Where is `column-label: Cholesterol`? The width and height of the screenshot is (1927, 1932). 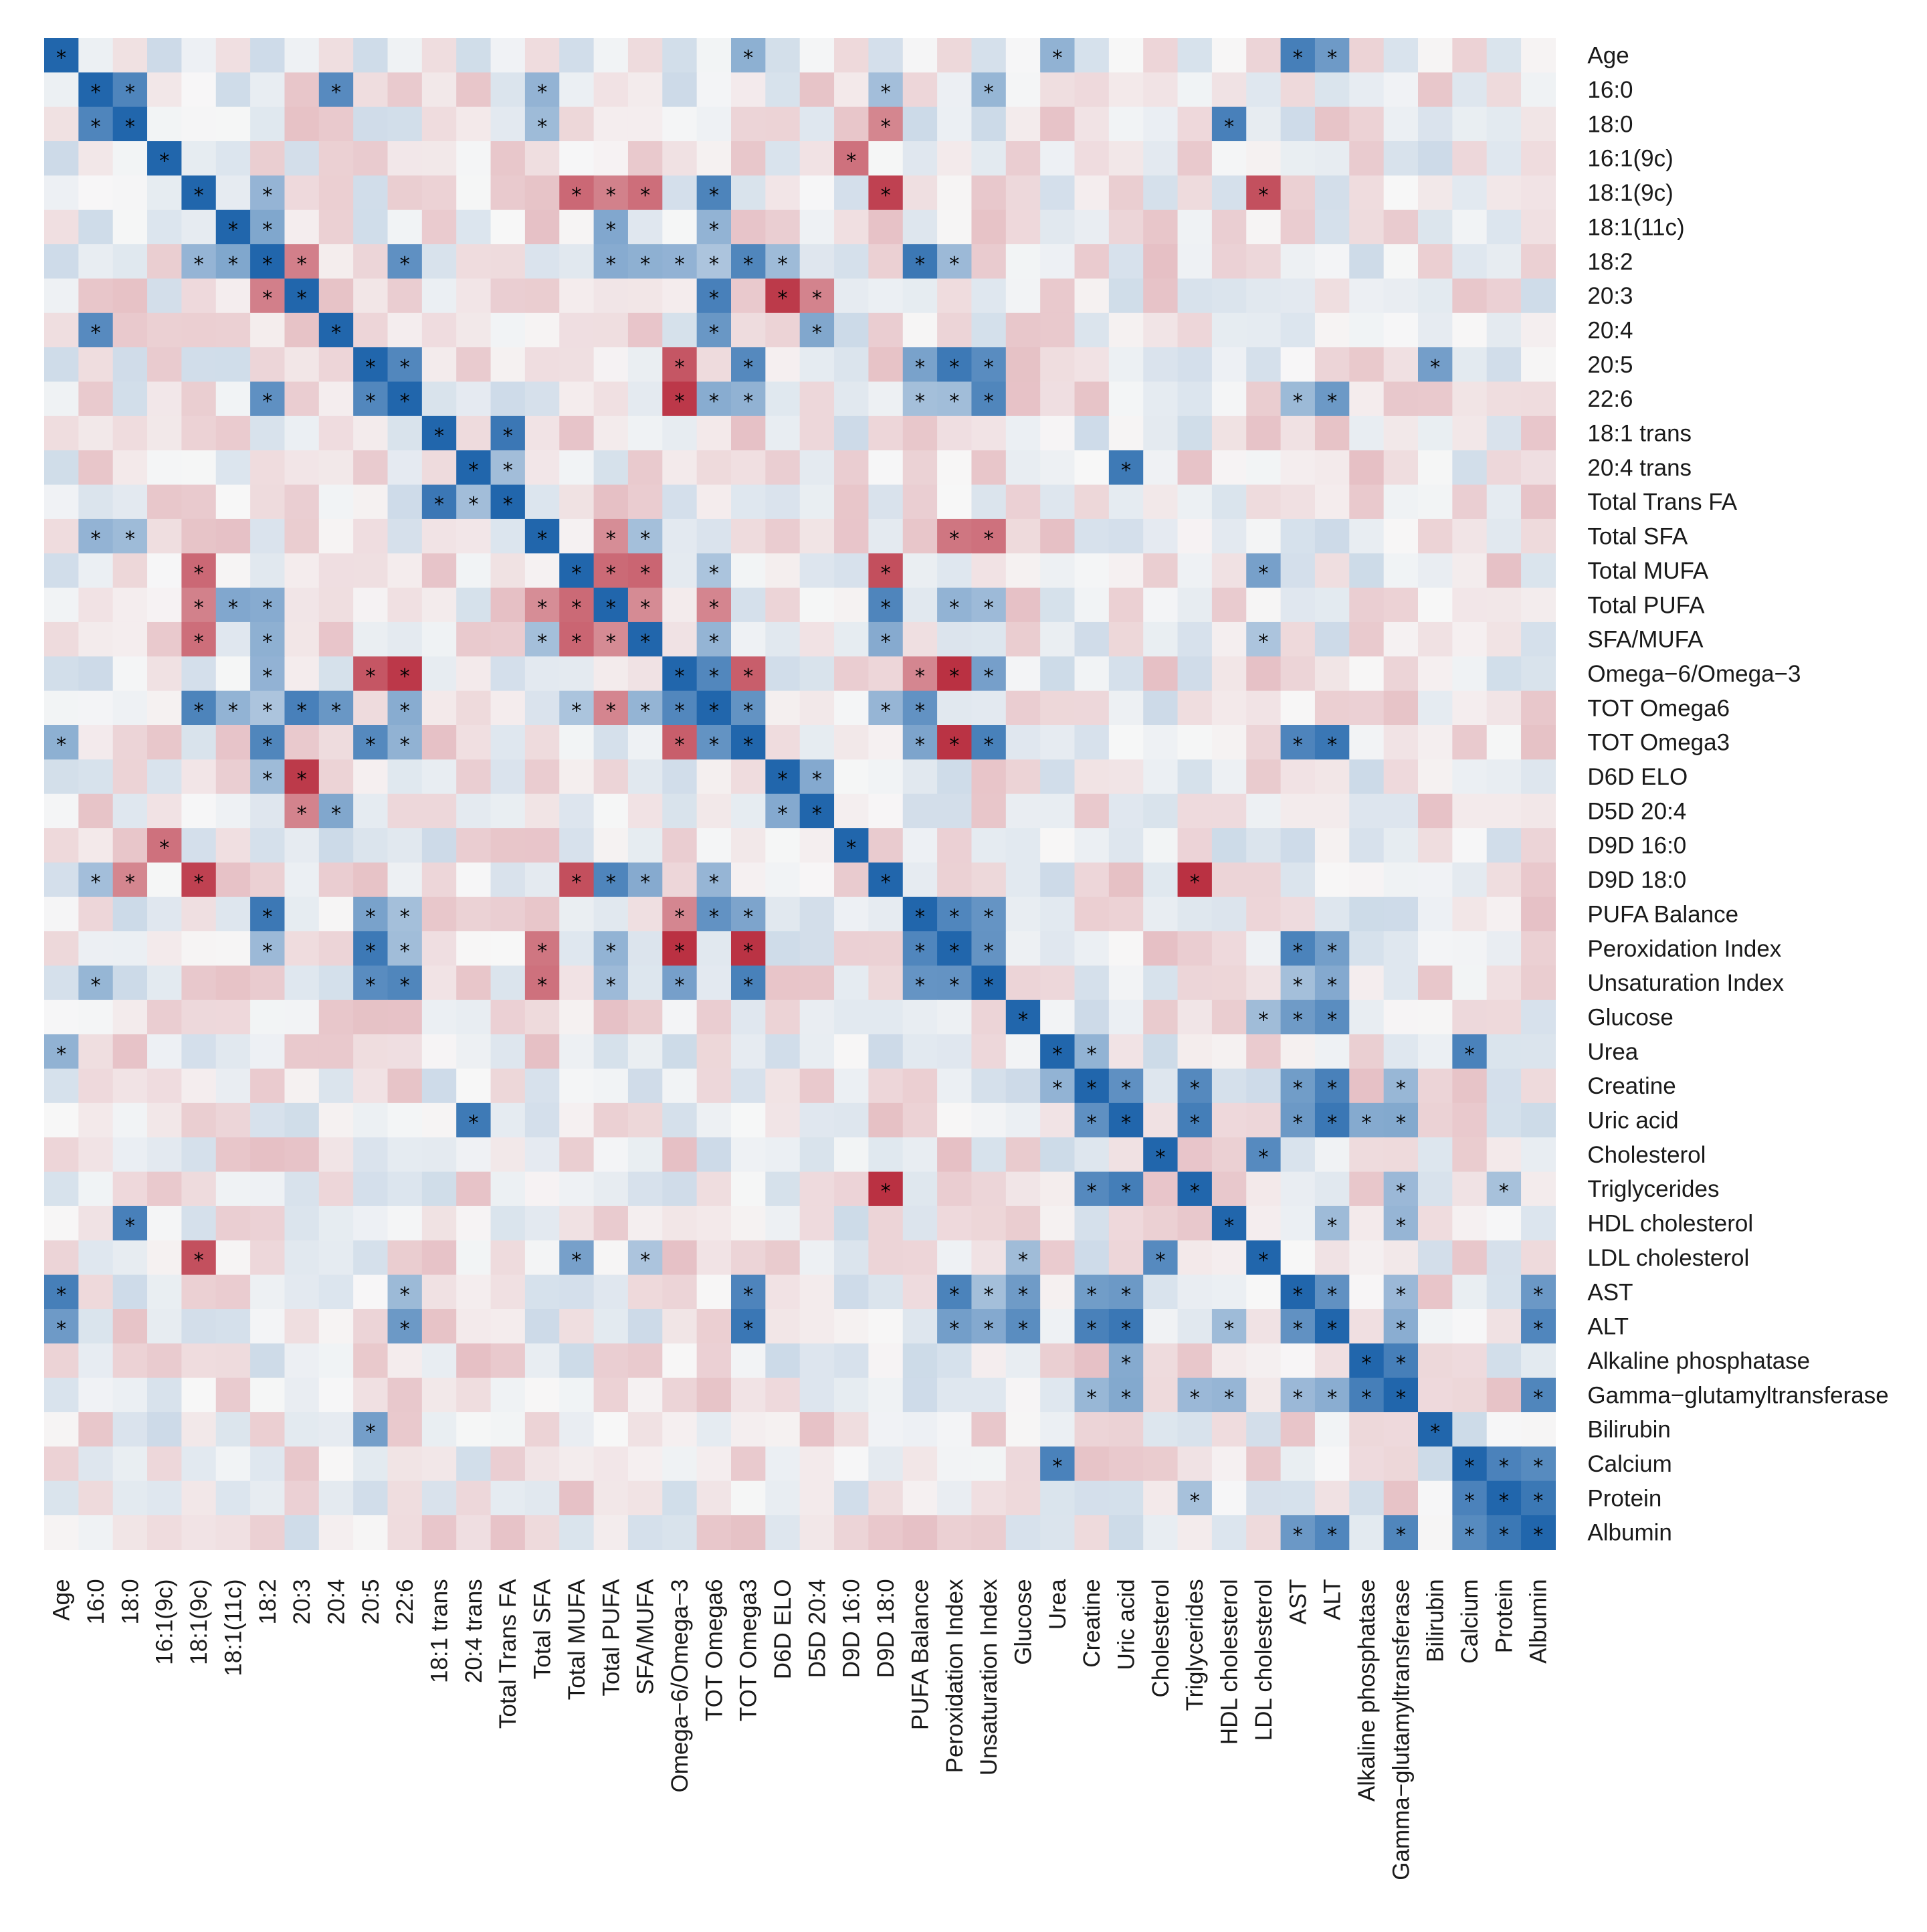 column-label: Cholesterol is located at coordinates (1161, 1638).